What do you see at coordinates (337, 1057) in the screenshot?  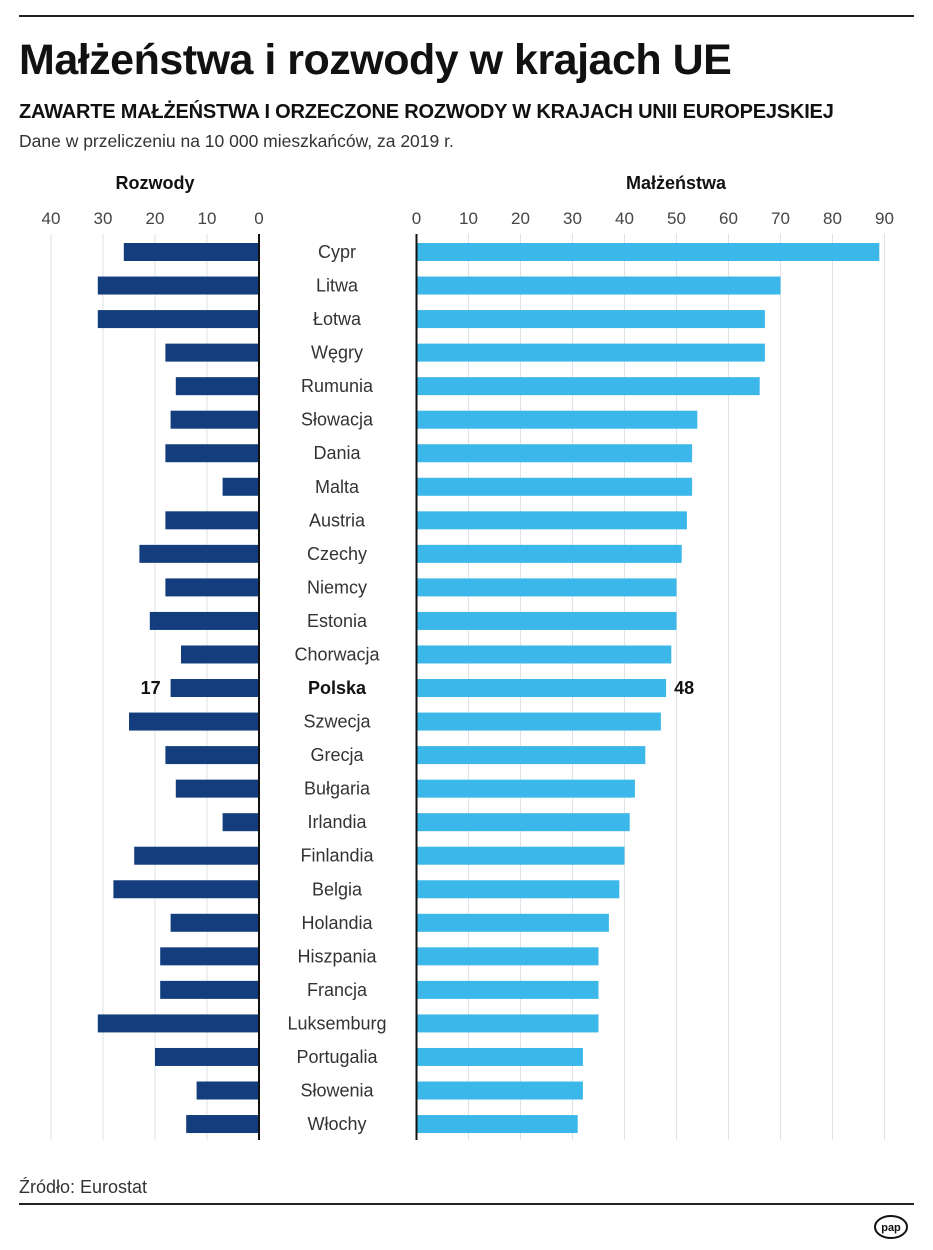 I see `country-label: Portugalia` at bounding box center [337, 1057].